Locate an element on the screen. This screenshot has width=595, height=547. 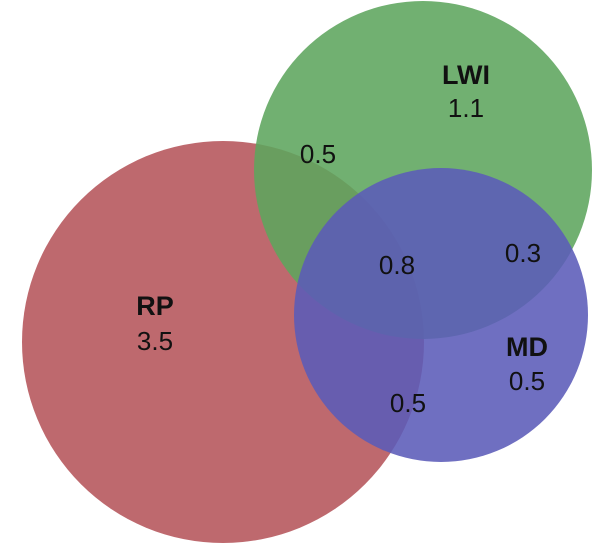
rp-md-overlap-value: 0.5 is located at coordinates (408, 403).